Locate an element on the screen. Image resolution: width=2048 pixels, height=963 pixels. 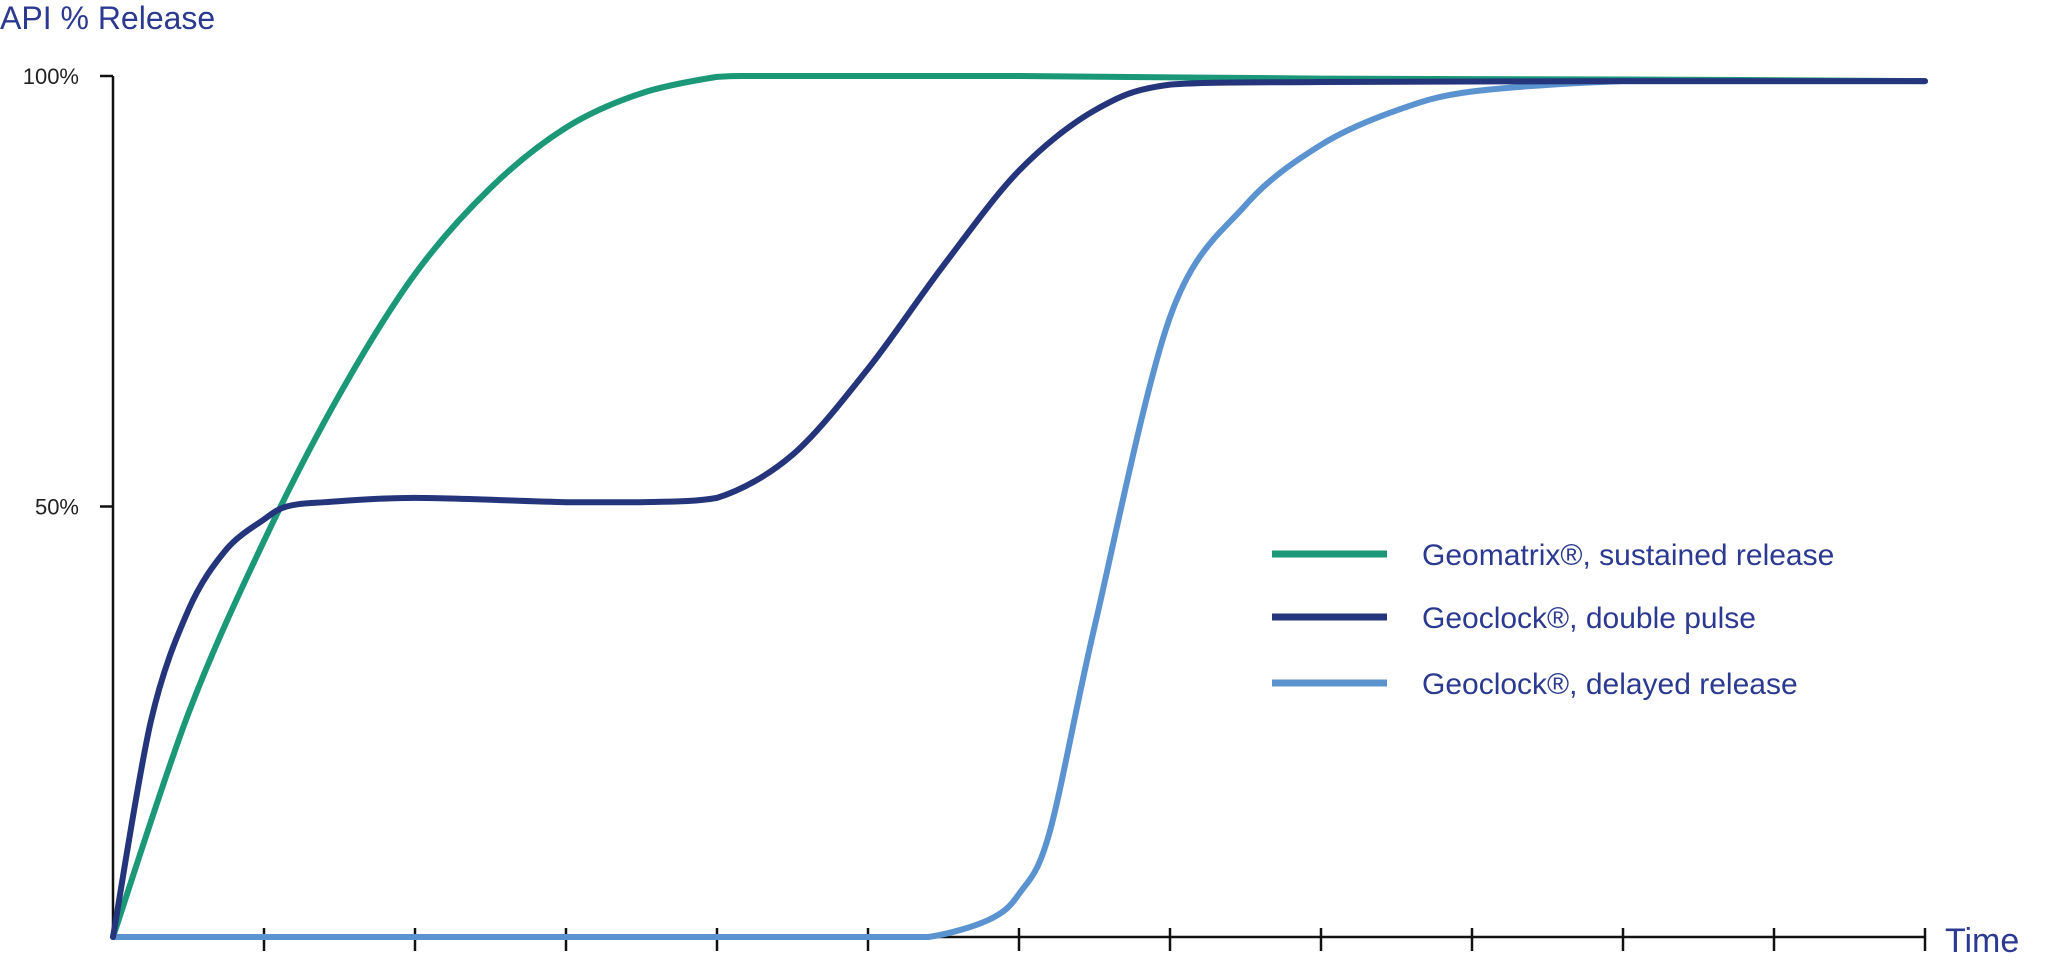
legend-item-sustained-release: Geomatrix®, sustained release is located at coordinates (1553, 555).